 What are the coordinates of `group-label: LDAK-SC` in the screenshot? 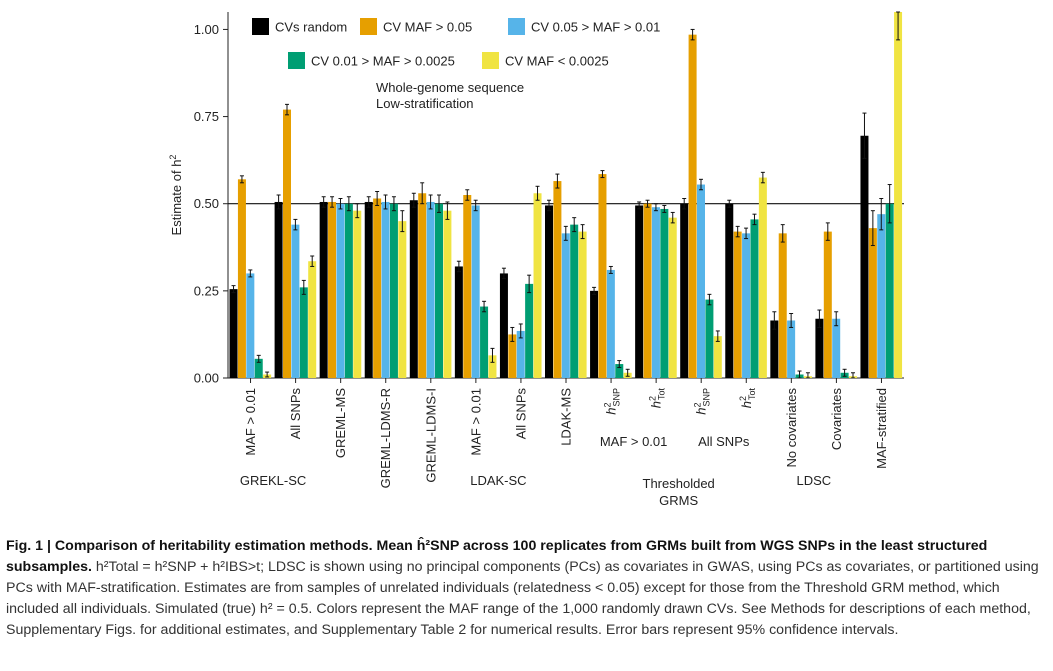 It's located at (498, 480).